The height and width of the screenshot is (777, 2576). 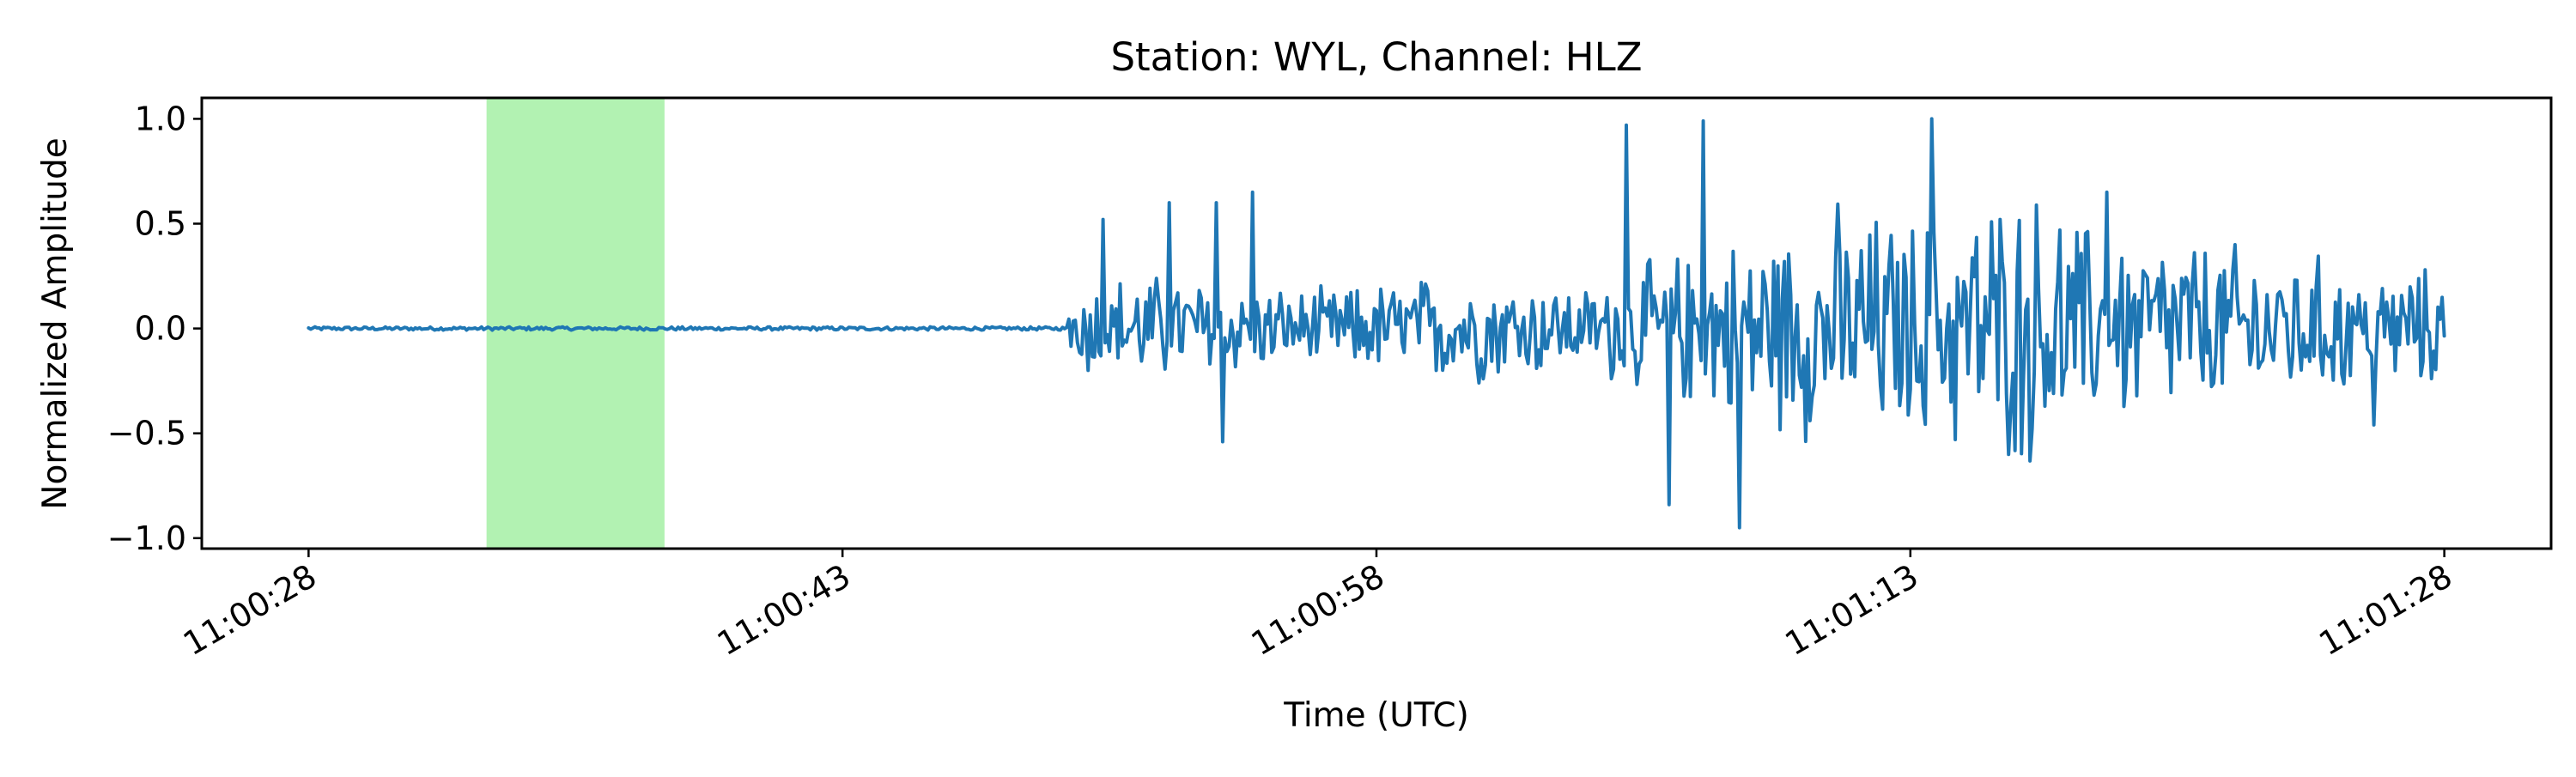 I want to click on y-tick-label: 0.0, so click(x=160, y=329).